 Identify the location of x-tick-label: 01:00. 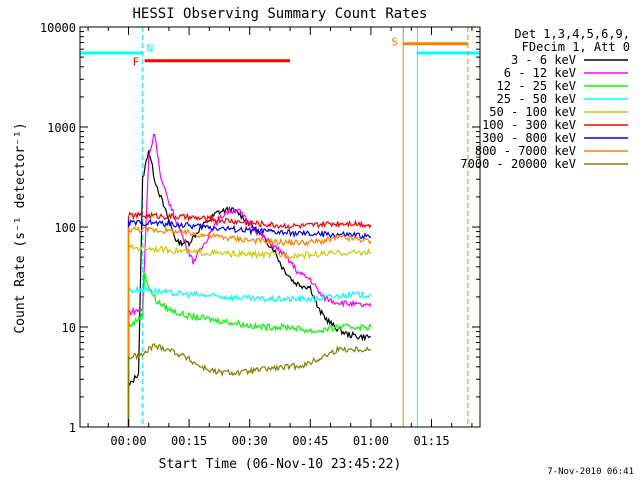
(371, 441).